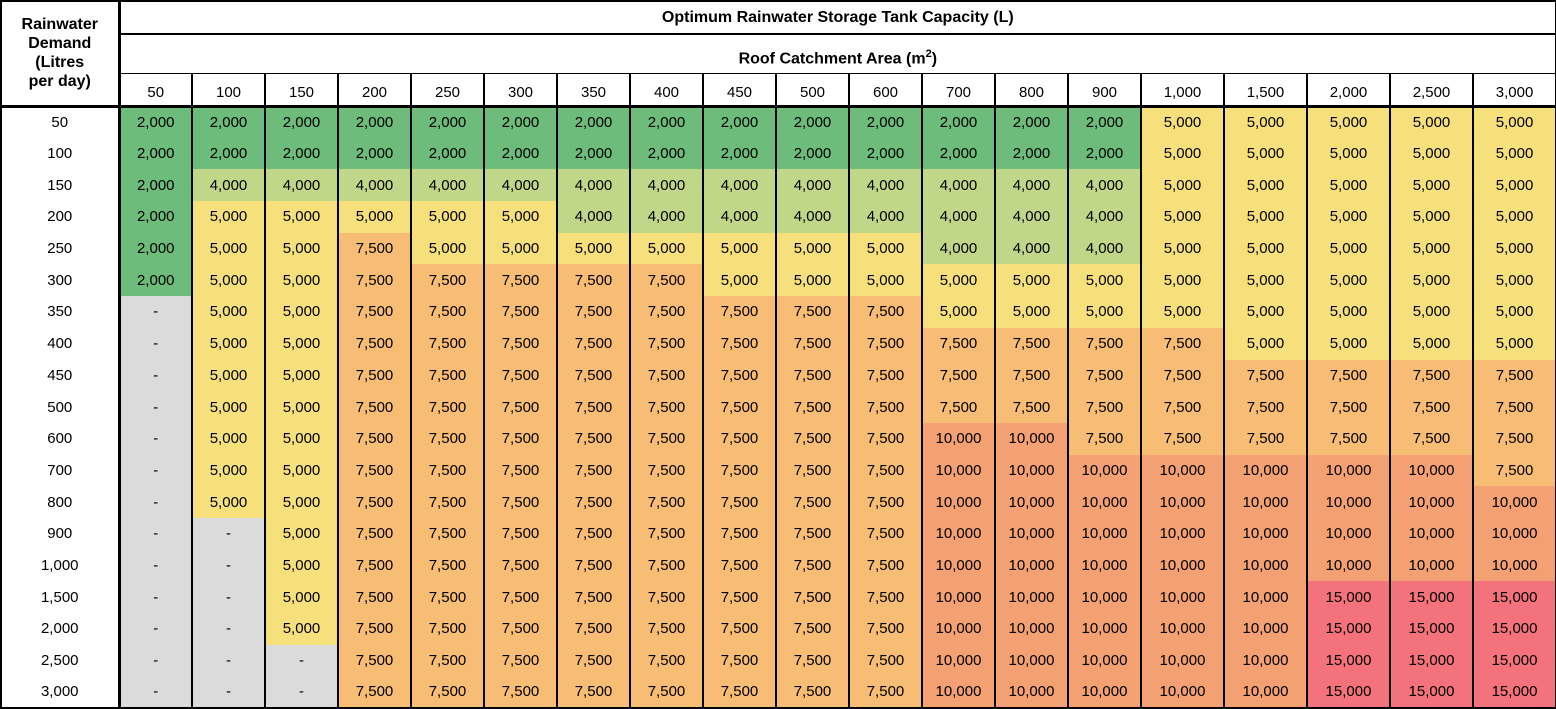  Describe the element at coordinates (837, 54) in the screenshot. I see `column-axis-label: Roof Catchment Area (m2)` at that location.